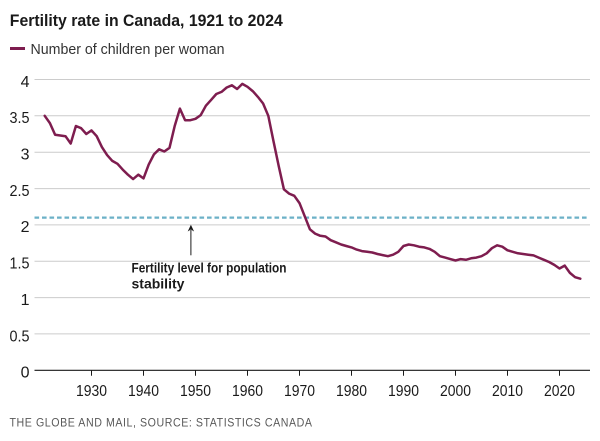  What do you see at coordinates (209, 268) in the screenshot?
I see `svg-text: Fertility level for population` at bounding box center [209, 268].